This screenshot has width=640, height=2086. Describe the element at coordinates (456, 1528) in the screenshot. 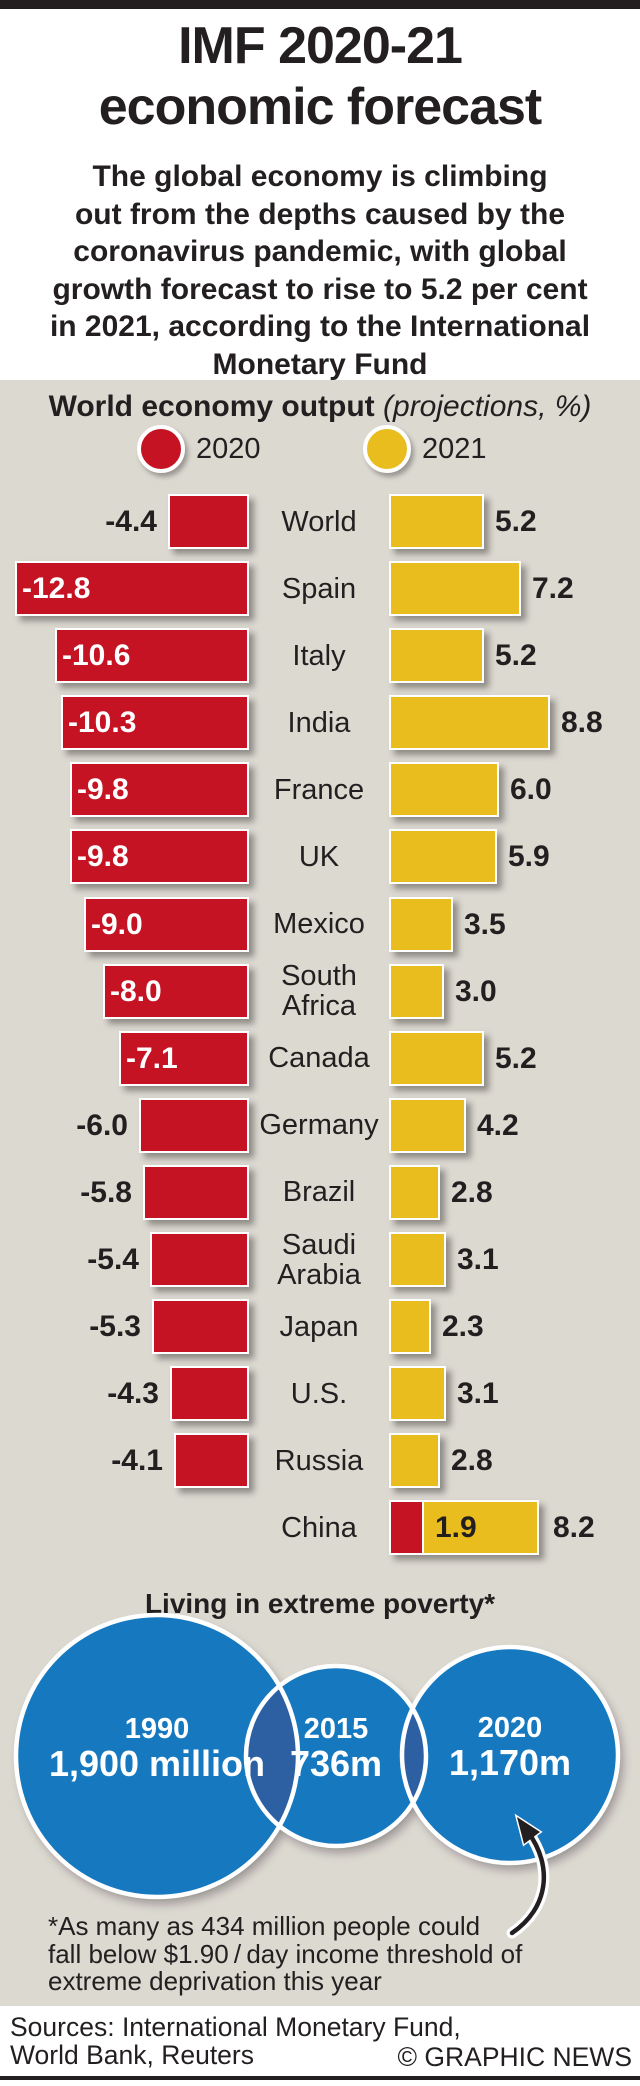

I see `value-label-2020: 1.9` at that location.